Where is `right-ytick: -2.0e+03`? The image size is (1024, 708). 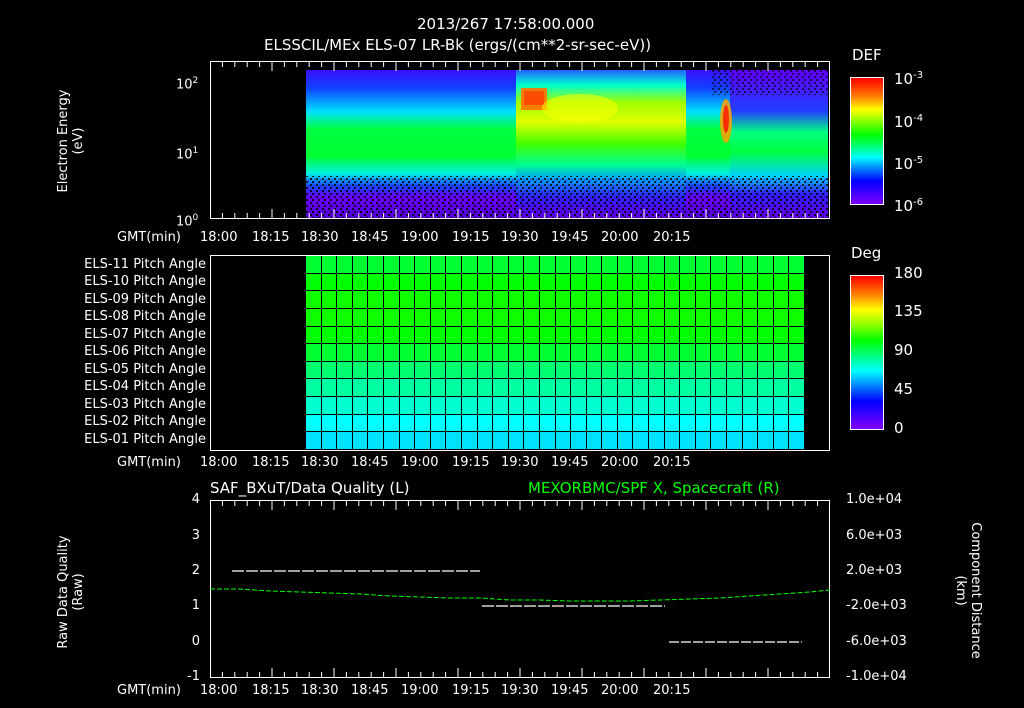 right-ytick: -2.0e+03 is located at coordinates (876, 605).